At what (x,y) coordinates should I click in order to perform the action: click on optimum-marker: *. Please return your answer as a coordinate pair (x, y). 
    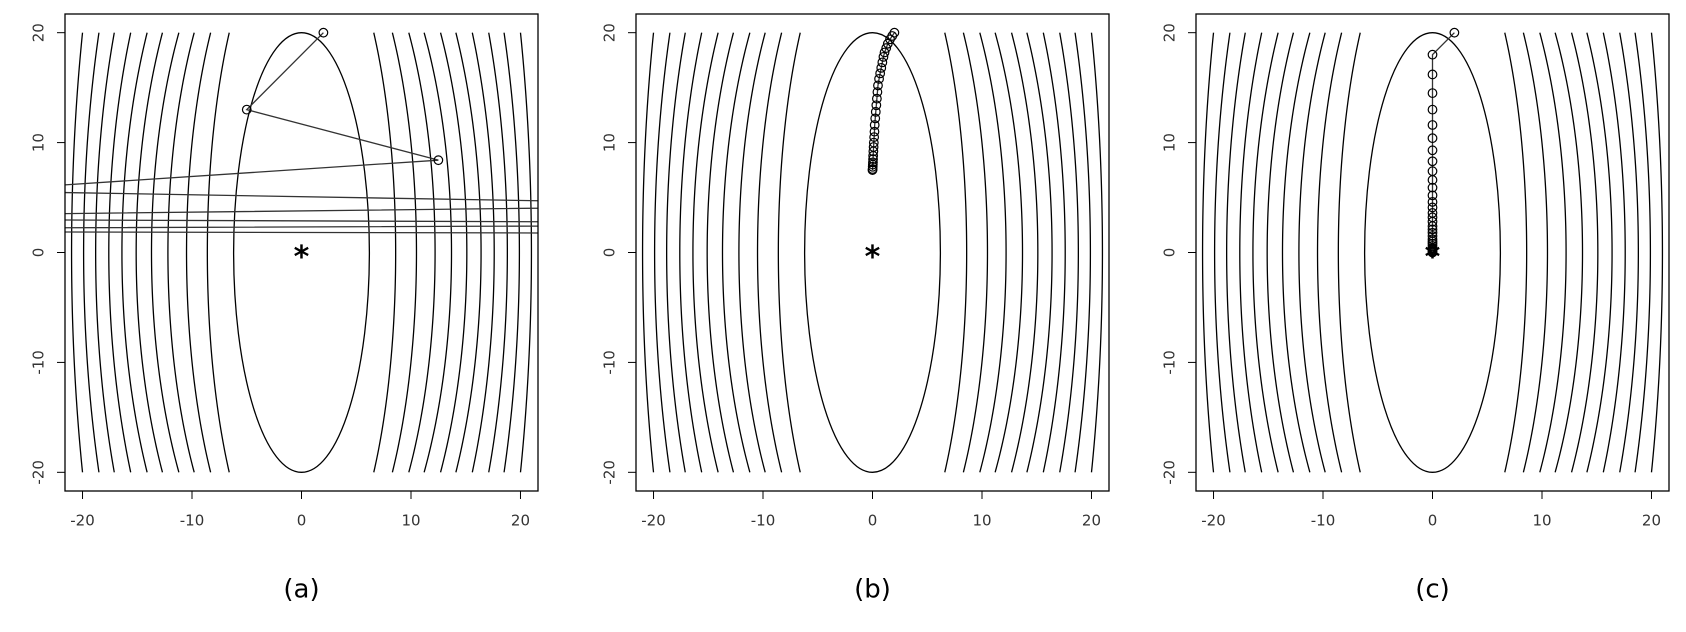
    Looking at the image, I should click on (873, 257).